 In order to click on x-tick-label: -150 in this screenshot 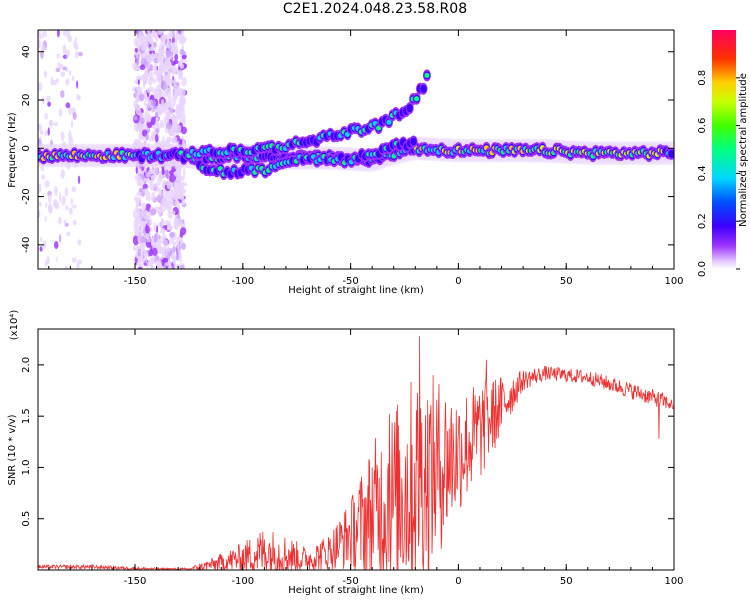, I will do `click(135, 581)`.